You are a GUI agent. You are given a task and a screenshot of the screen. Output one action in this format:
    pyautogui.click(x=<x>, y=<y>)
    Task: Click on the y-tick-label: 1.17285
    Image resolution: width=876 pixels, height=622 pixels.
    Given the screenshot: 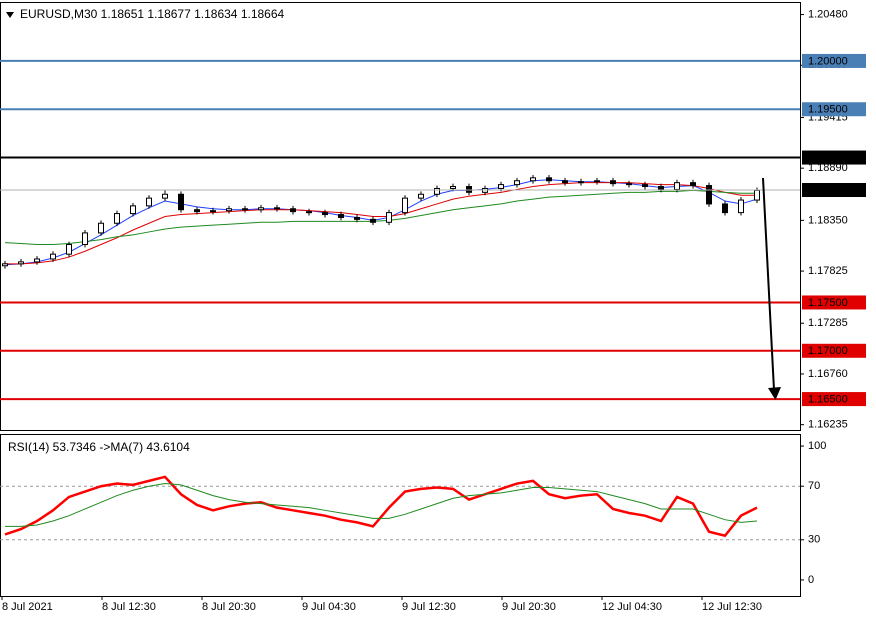 What is the action you would take?
    pyautogui.click(x=828, y=323)
    